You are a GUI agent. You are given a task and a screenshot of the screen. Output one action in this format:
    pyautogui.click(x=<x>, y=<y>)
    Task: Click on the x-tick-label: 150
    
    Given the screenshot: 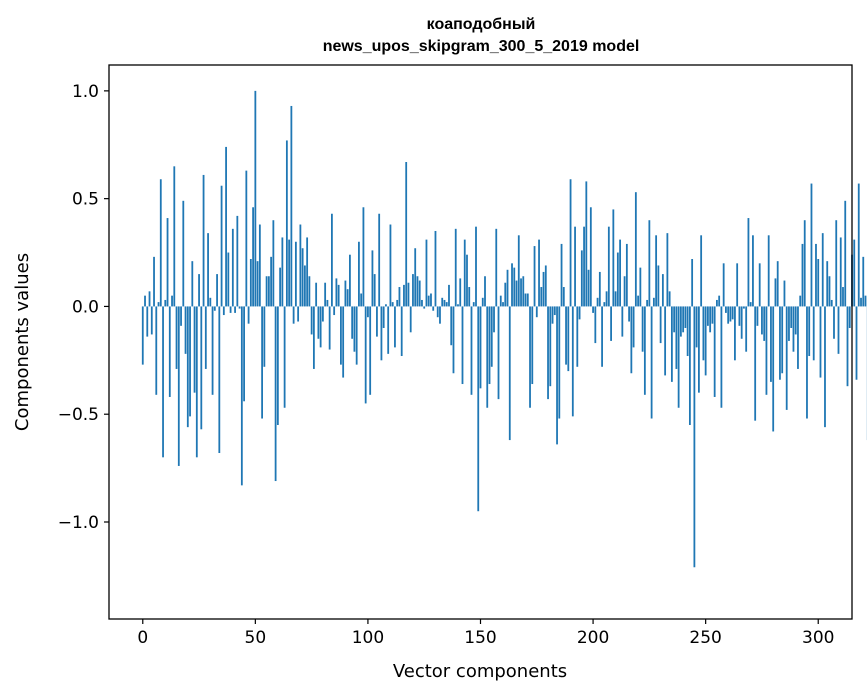 What is the action you would take?
    pyautogui.click(x=480, y=638)
    